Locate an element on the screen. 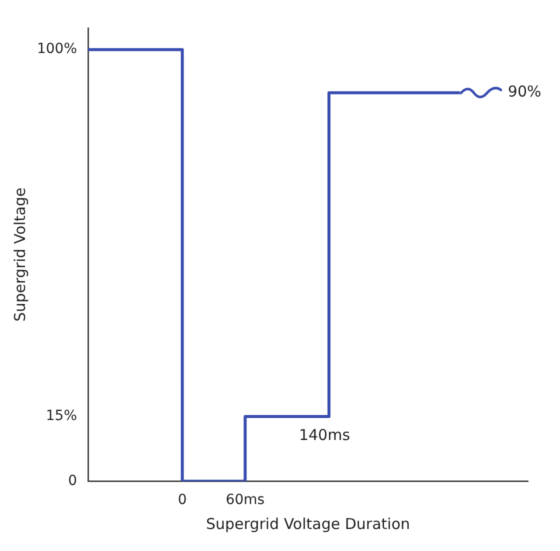 The height and width of the screenshot is (551, 560). x-axis-title: Supergrid Voltage Duration is located at coordinates (308, 523).